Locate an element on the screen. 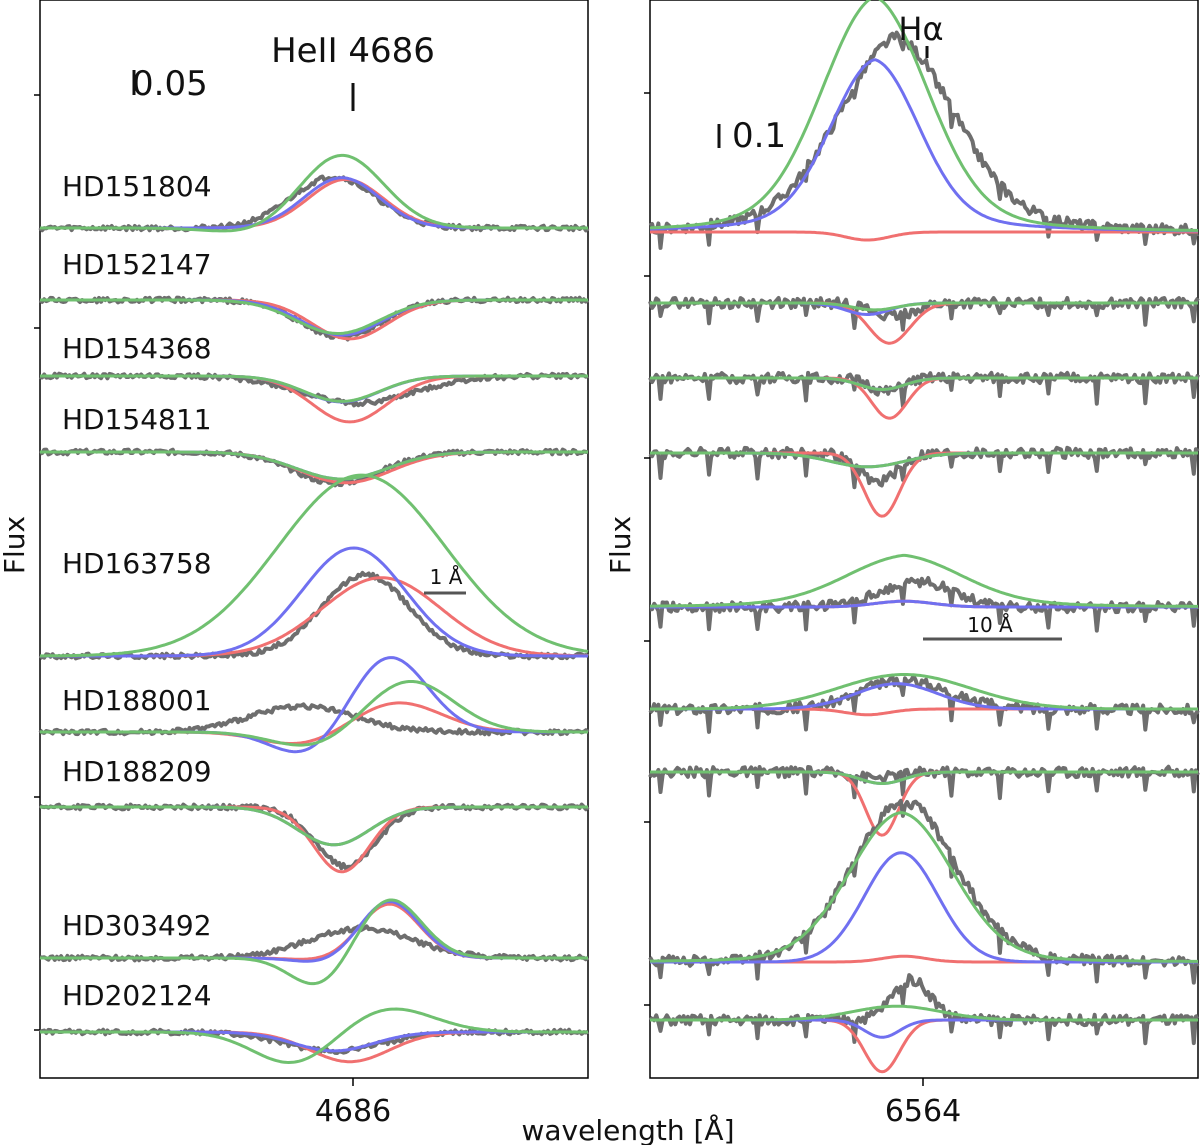  series-observed-hd188209-heii is located at coordinates (314, 836).